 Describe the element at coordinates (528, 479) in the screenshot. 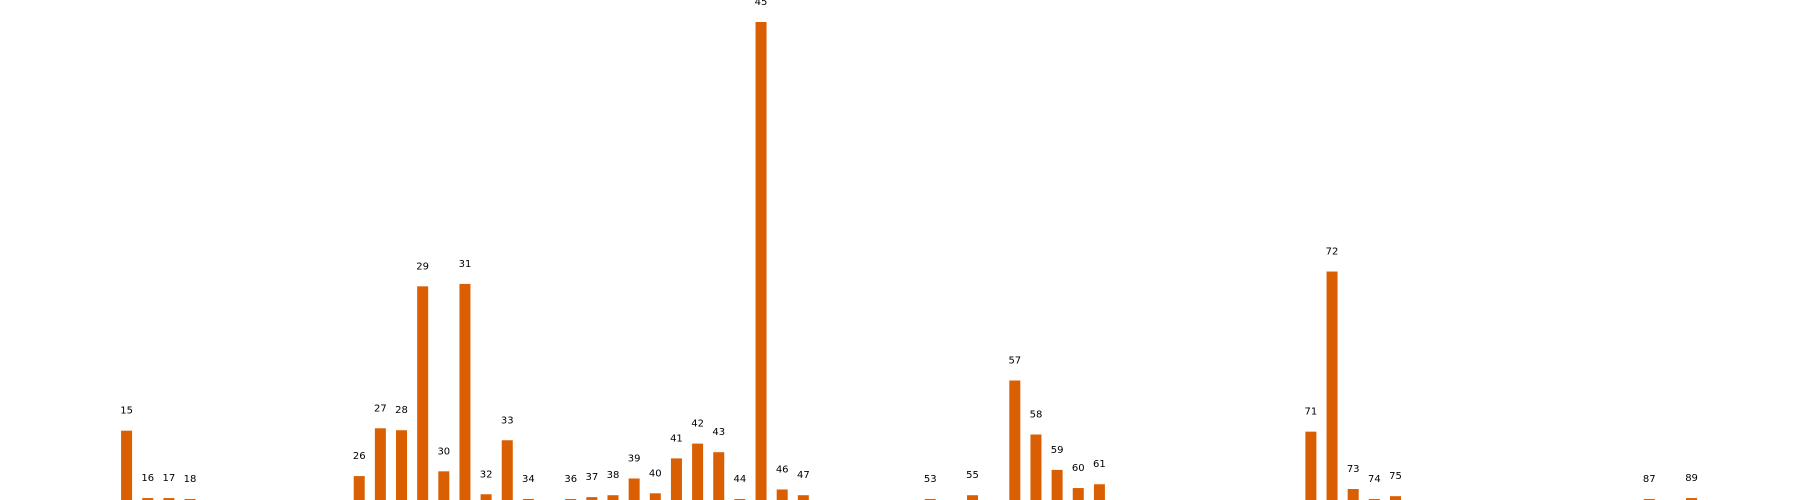

I see `bar-label-34: 34` at that location.